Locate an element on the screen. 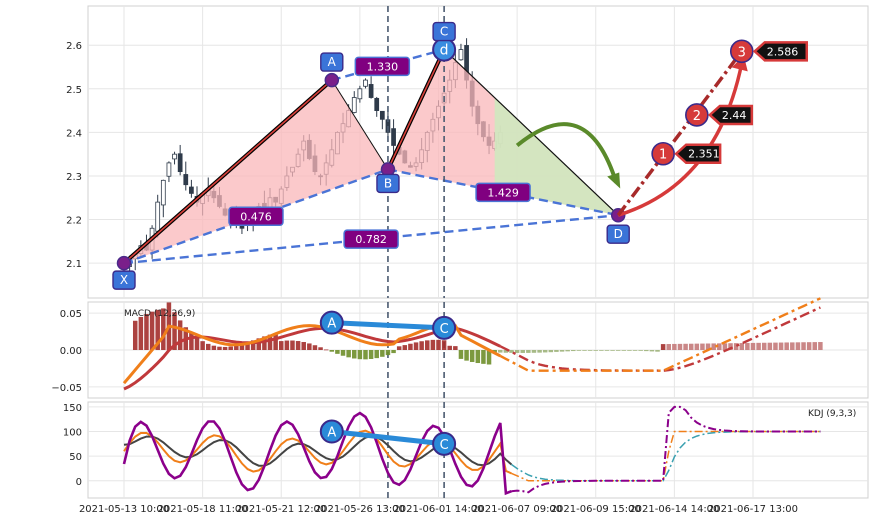 This screenshot has width=886, height=524. kdj-title: KDJ (9,3,3) is located at coordinates (832, 414).